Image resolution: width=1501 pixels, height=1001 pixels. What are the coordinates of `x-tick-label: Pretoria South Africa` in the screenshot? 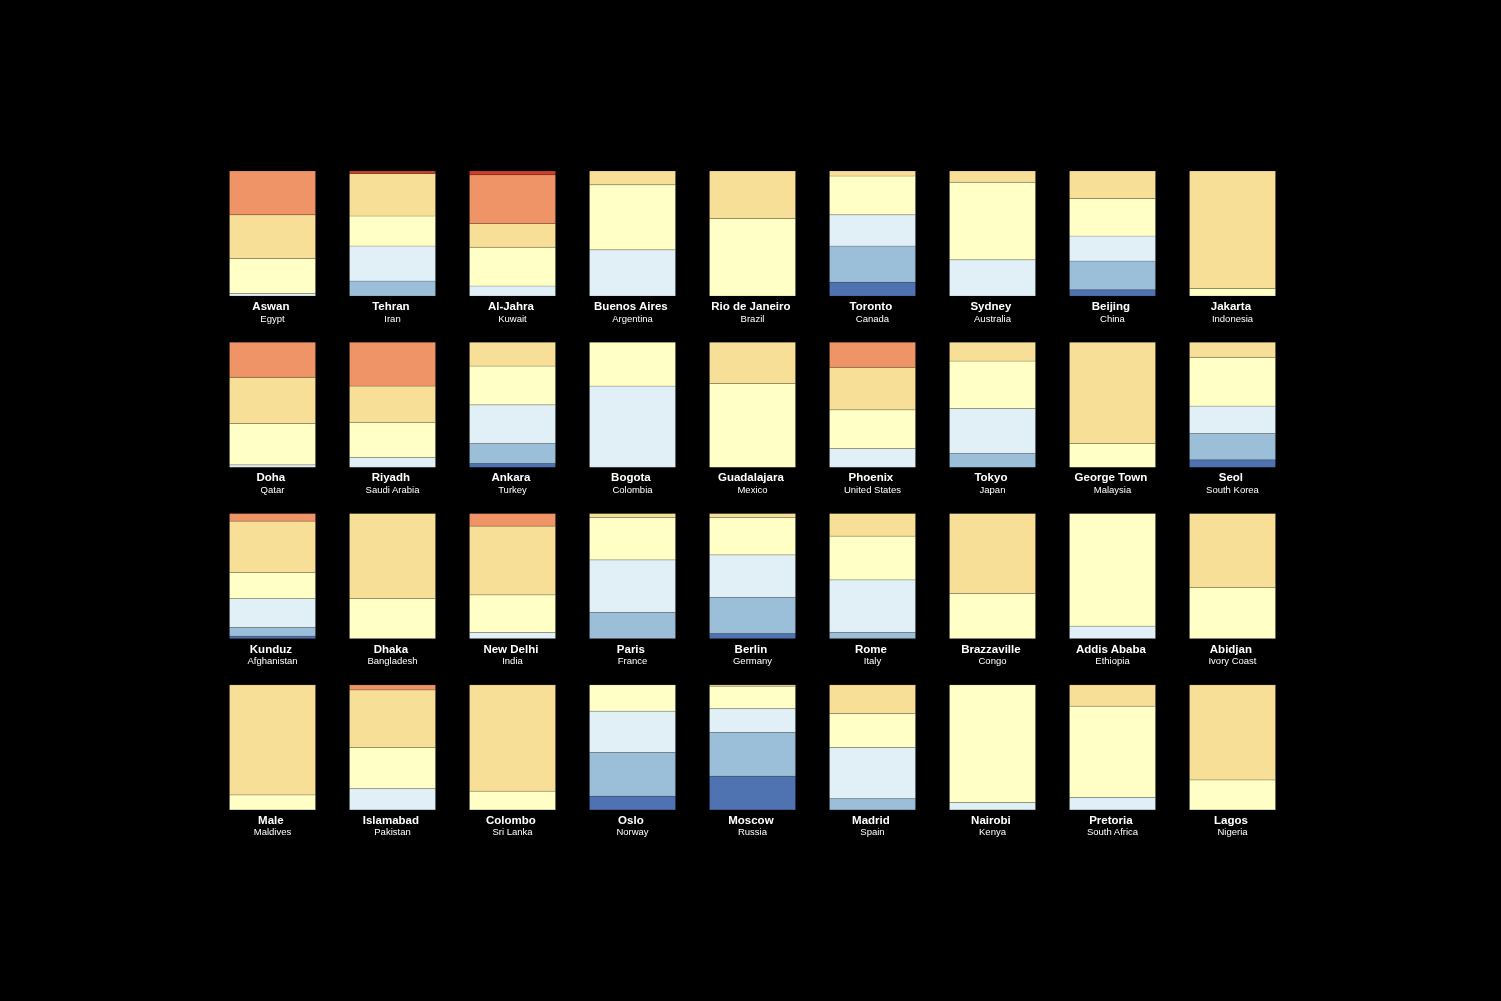 It's located at (1112, 825).